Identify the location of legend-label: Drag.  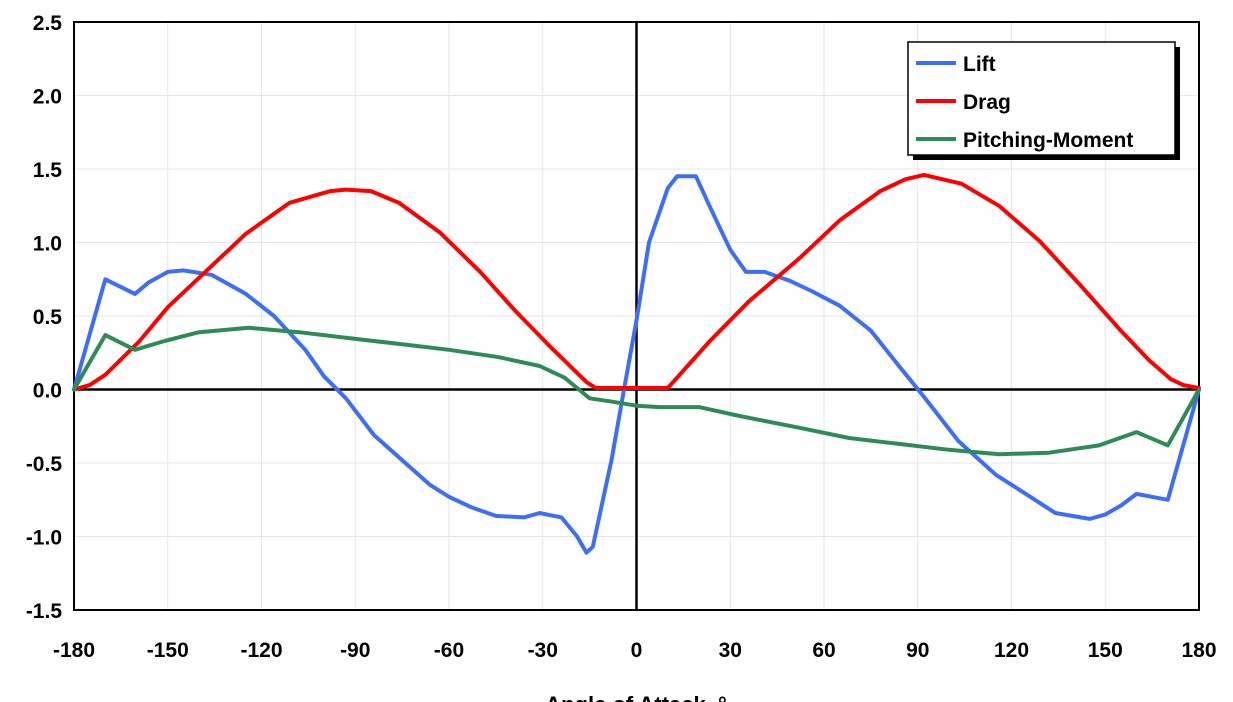
(987, 102).